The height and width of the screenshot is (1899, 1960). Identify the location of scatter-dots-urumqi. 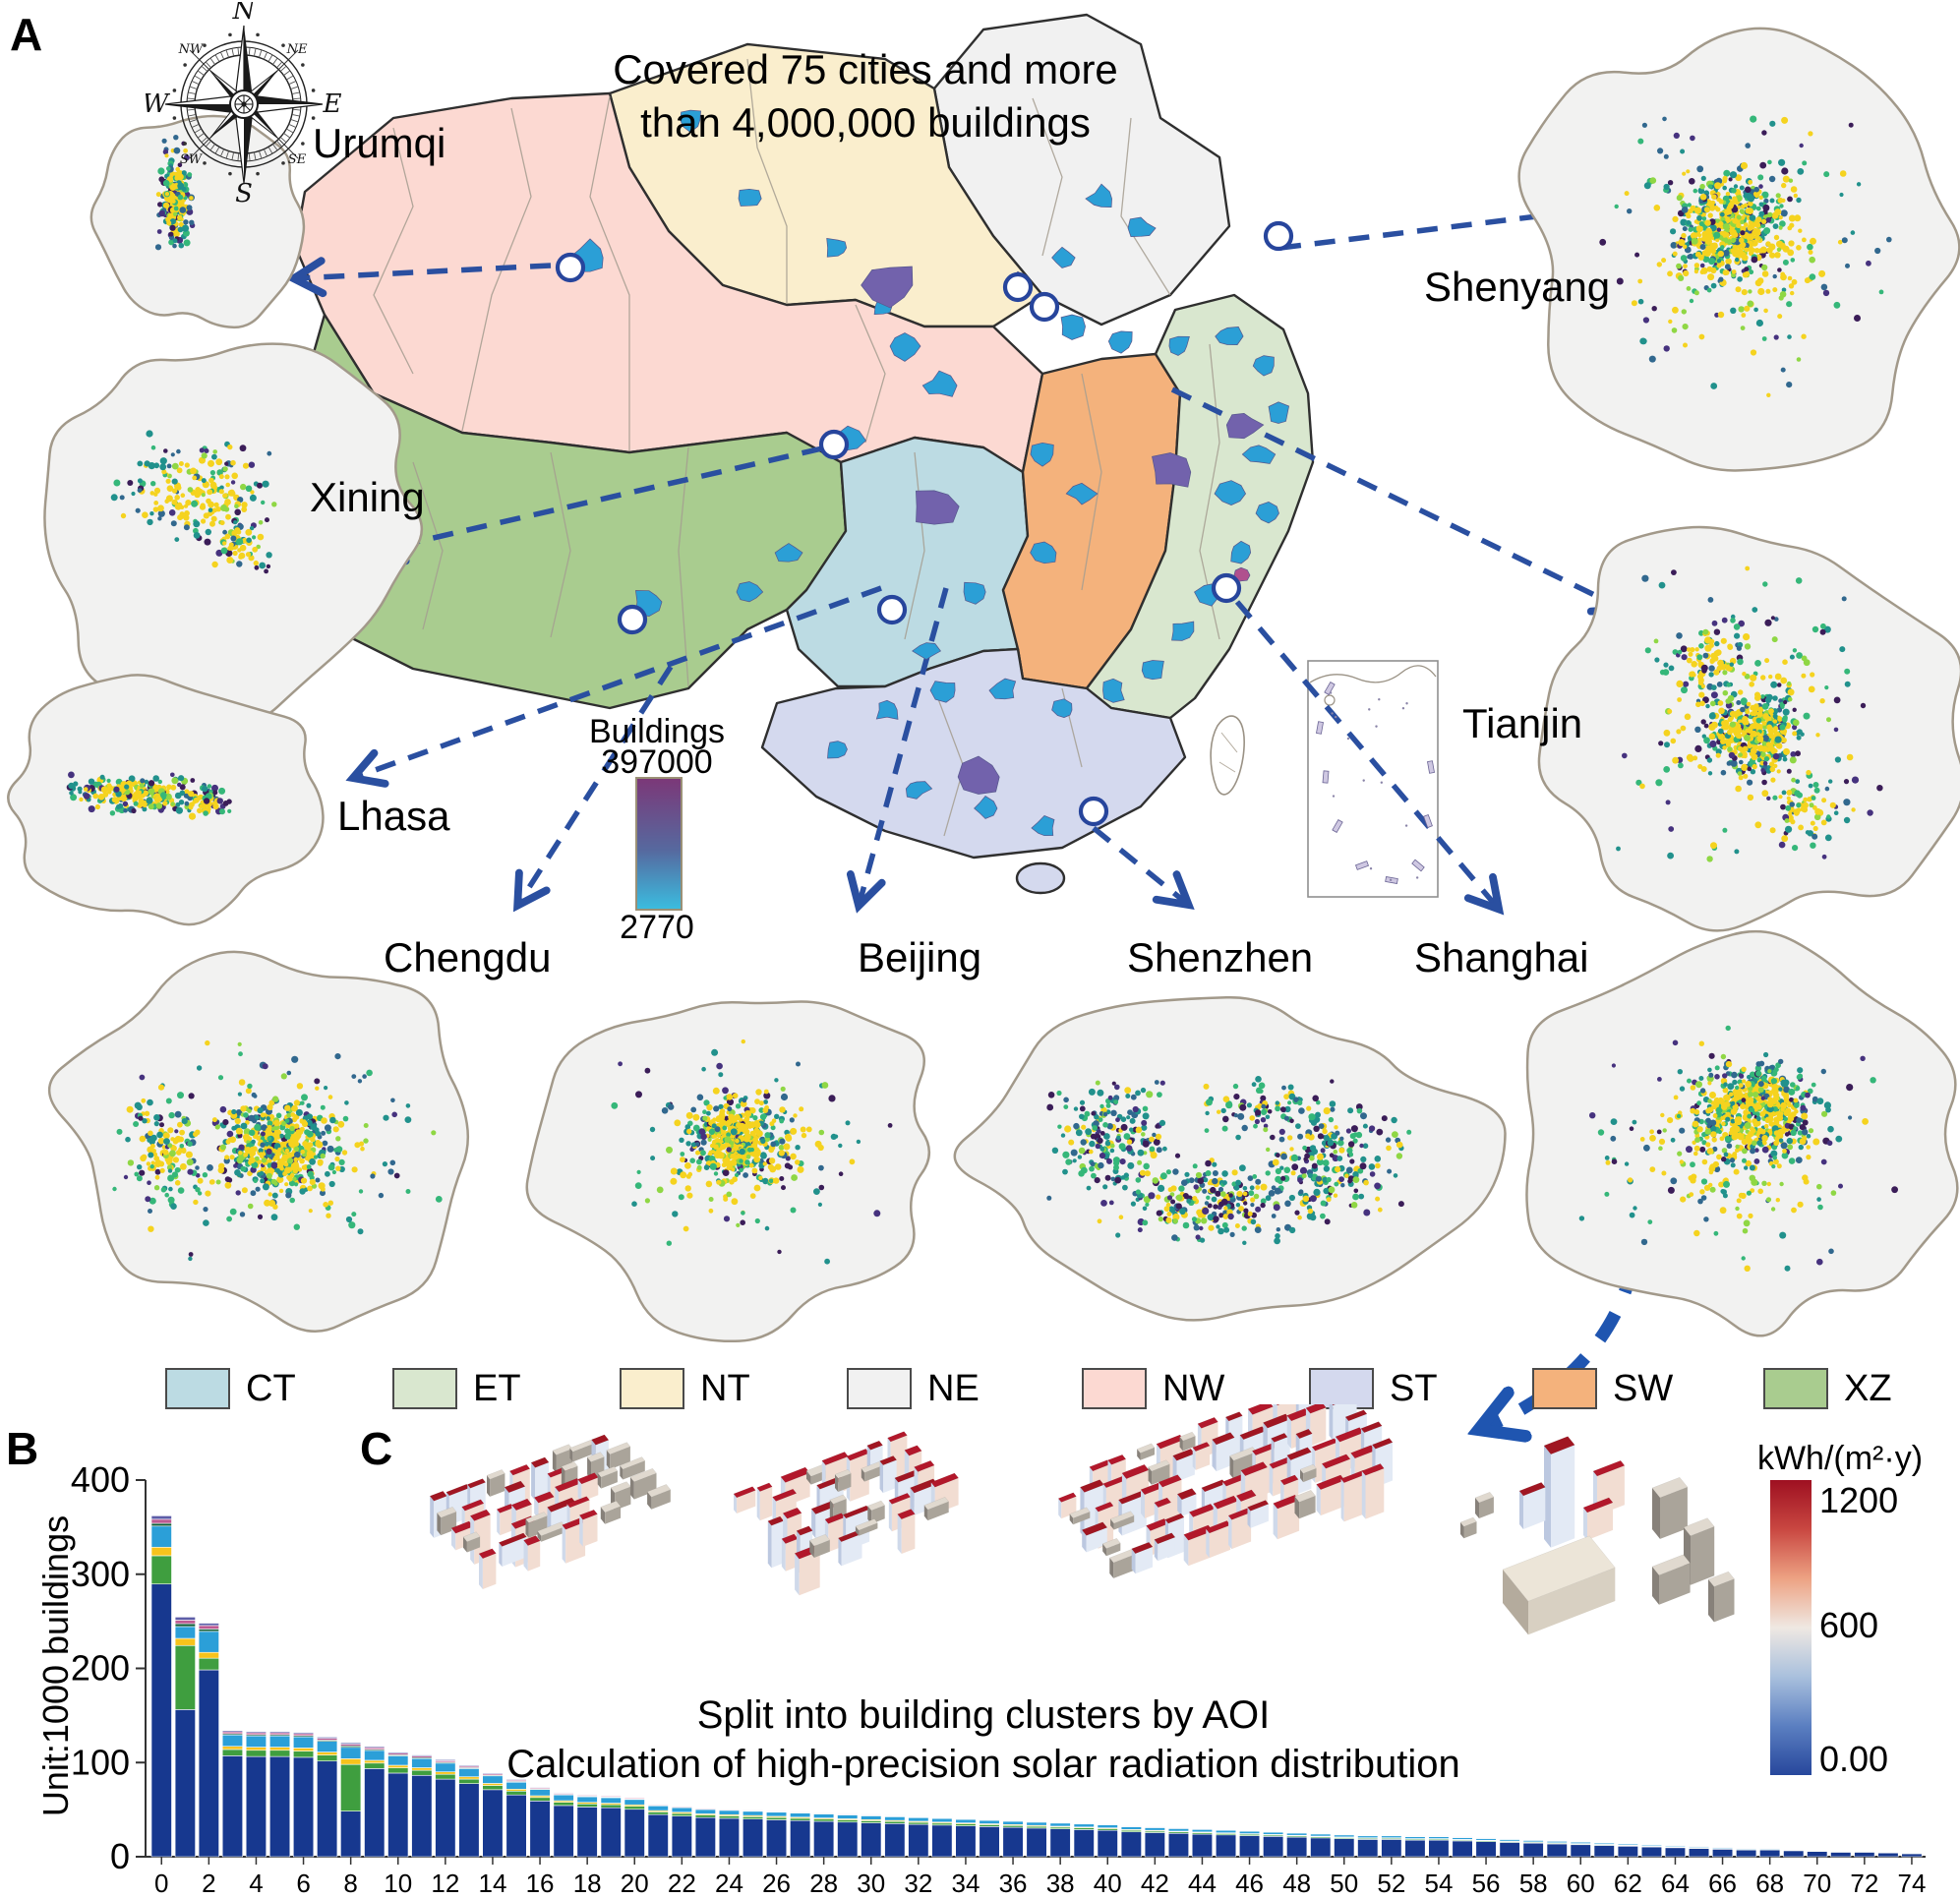
(175, 193).